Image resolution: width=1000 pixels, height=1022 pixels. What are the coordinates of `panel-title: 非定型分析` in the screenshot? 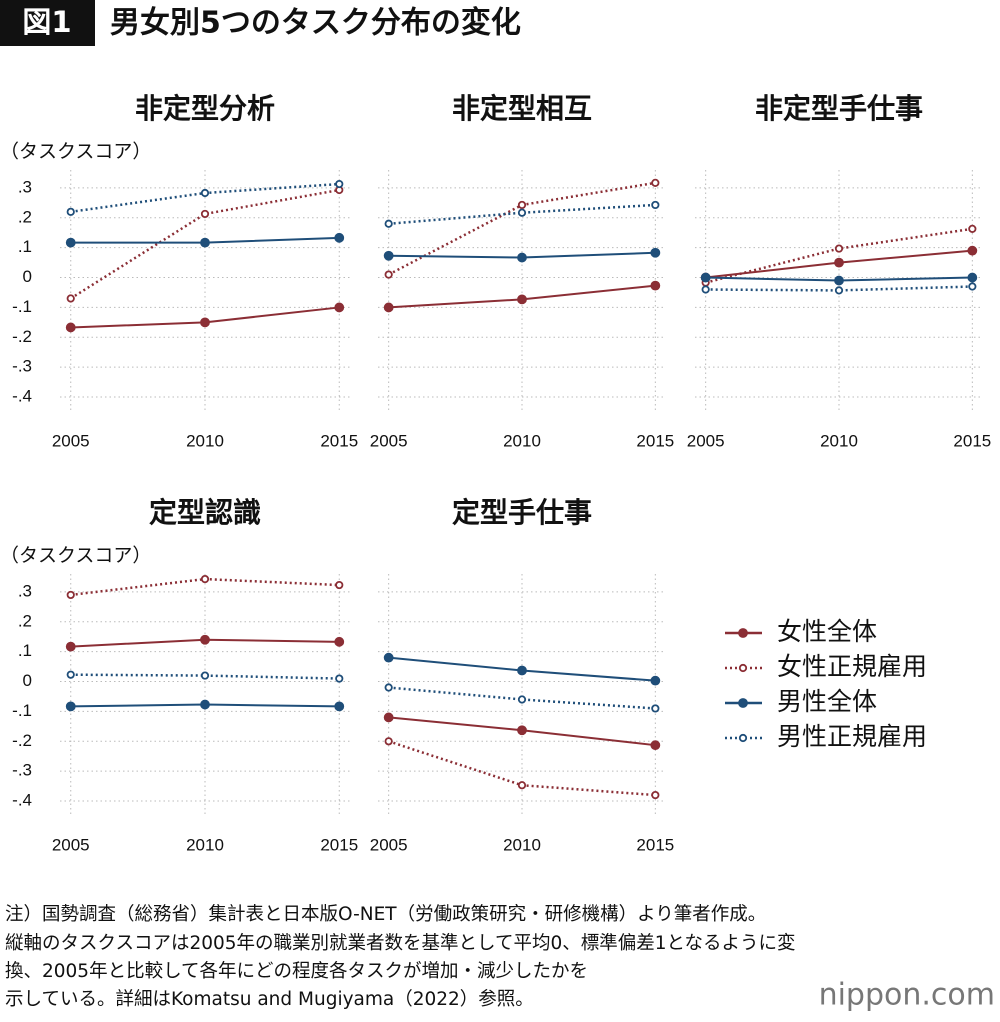 It's located at (205, 108).